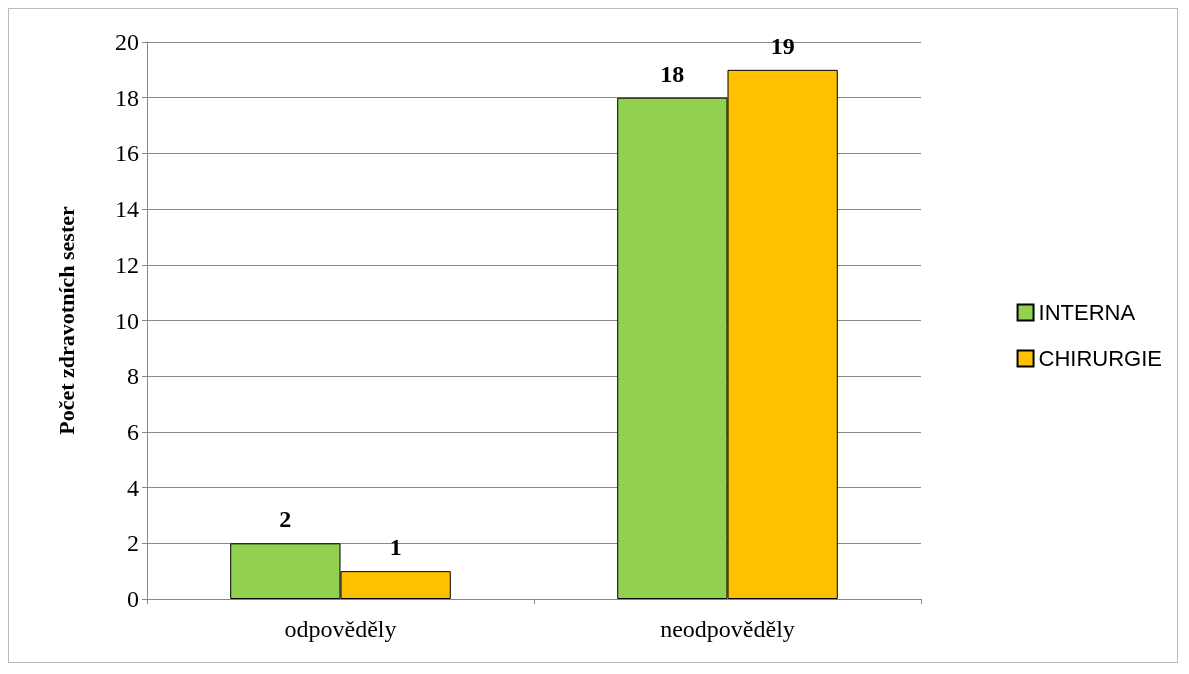 This screenshot has width=1189, height=674. I want to click on data-label: 2, so click(285, 519).